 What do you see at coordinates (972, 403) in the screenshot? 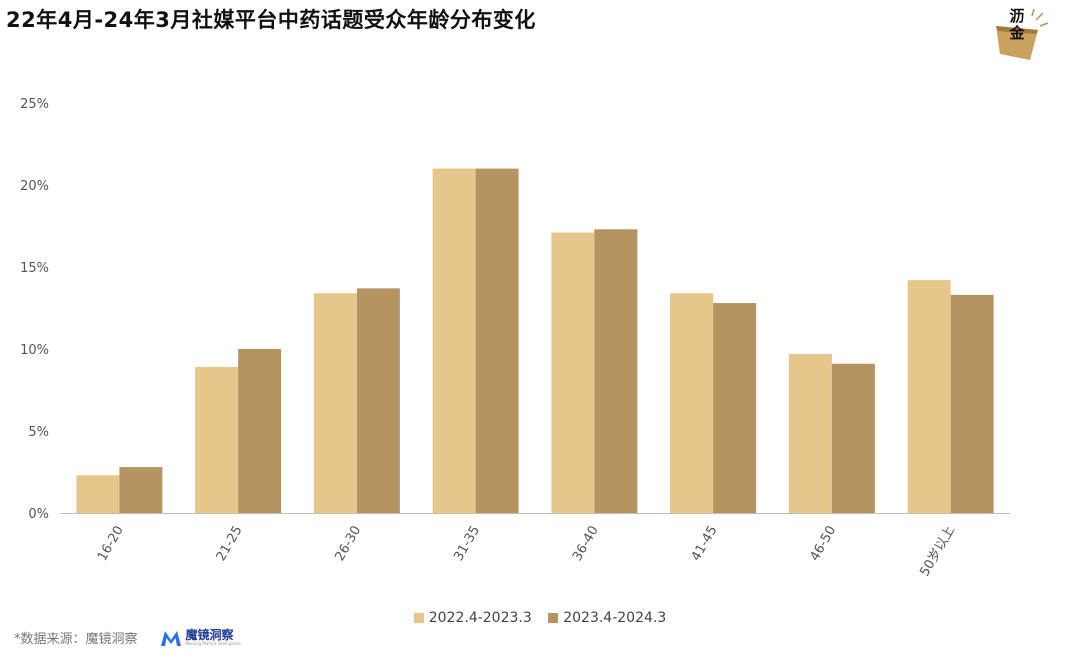
I see `bar-2-50岁以上` at bounding box center [972, 403].